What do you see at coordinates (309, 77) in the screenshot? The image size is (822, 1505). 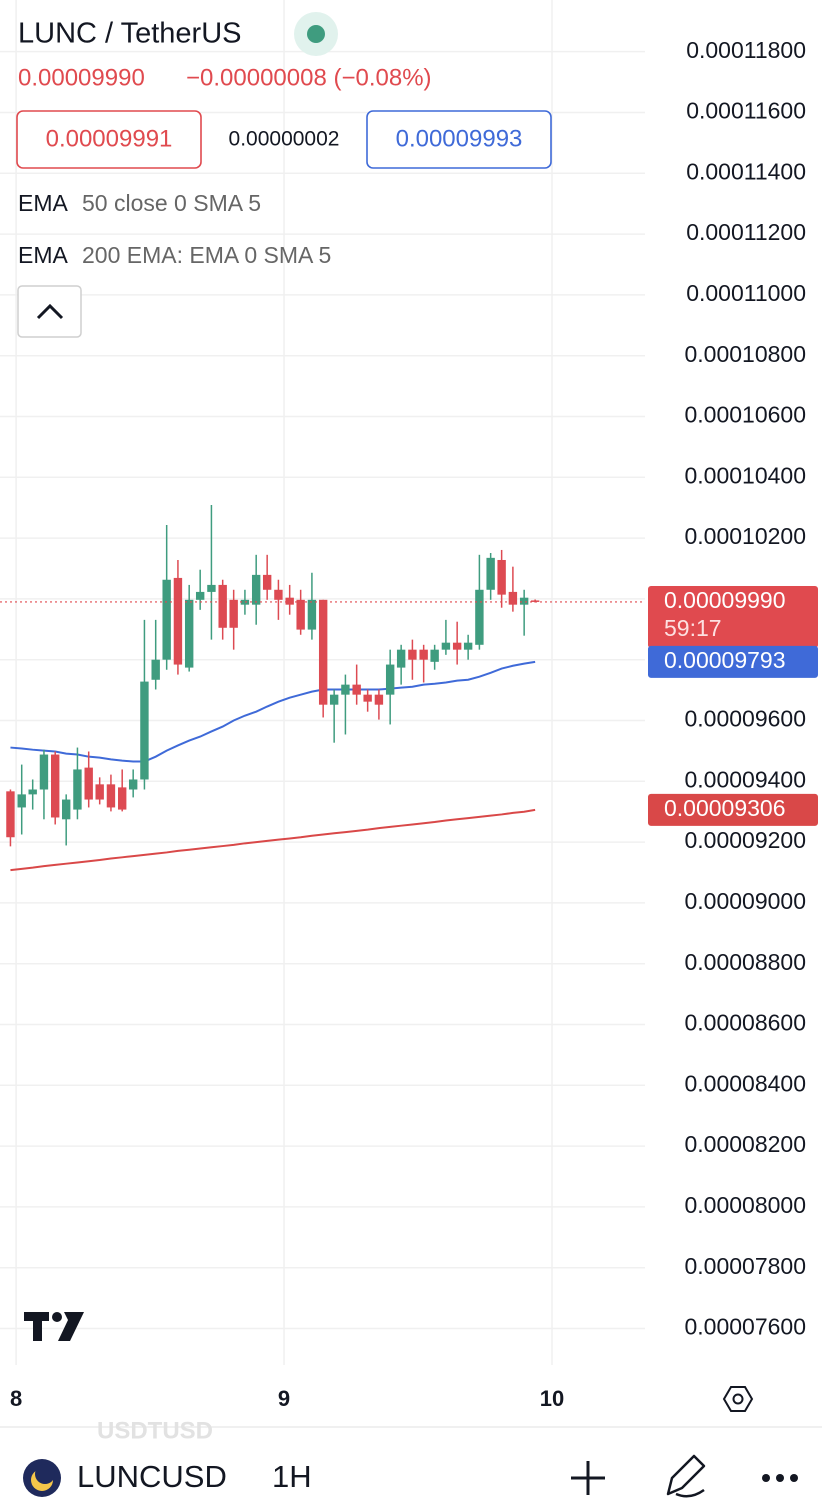 I see `price-change: −0.00000008 (−0.08%)` at bounding box center [309, 77].